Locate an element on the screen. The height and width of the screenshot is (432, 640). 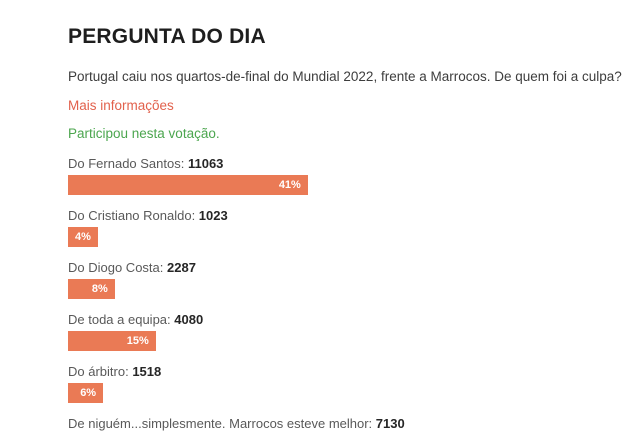
option-text: Do Fernado Santos: is located at coordinates (128, 163).